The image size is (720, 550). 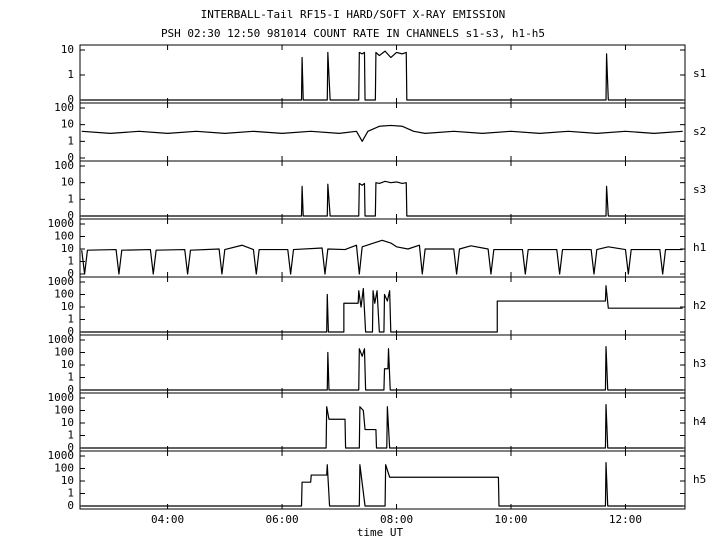 I want to click on panel-label: h3, so click(x=699, y=363).